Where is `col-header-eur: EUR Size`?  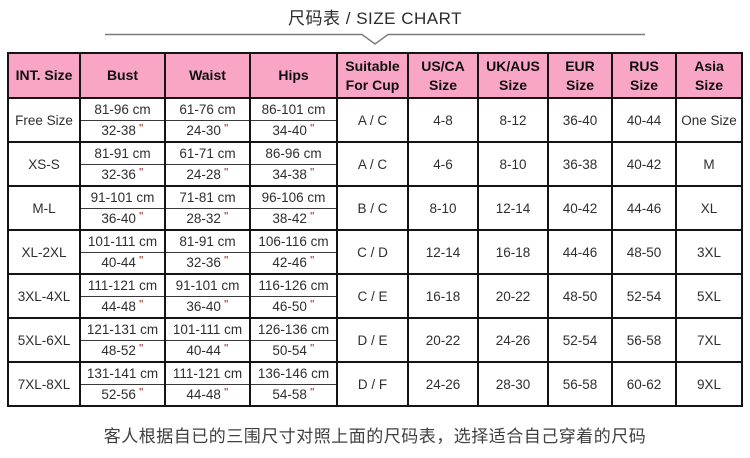 col-header-eur: EUR Size is located at coordinates (580, 75).